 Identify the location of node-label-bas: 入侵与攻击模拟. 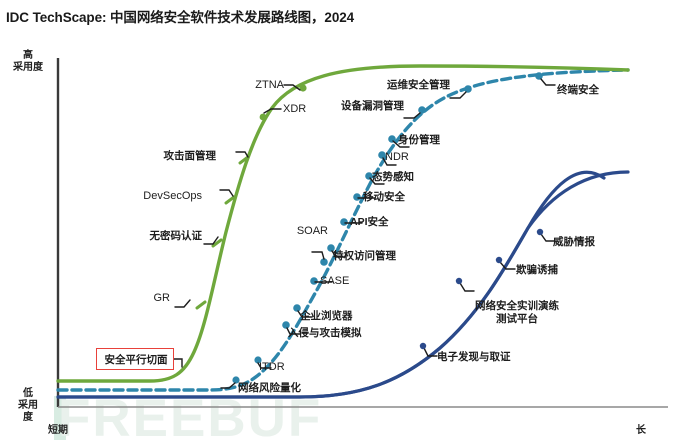
(325, 333).